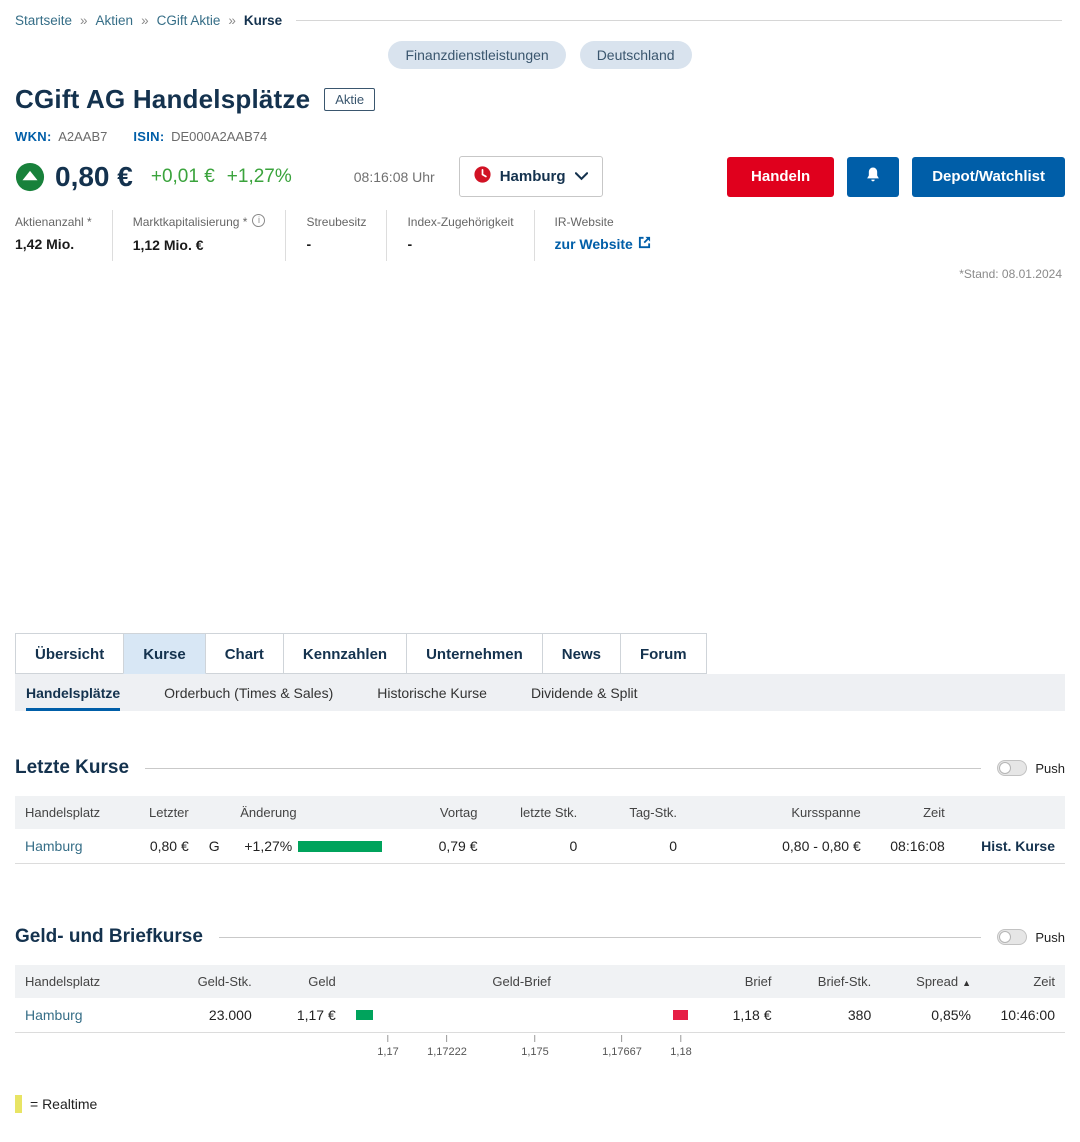 Image resolution: width=1080 pixels, height=1142 pixels. I want to click on subtab-dividende-split: Dividende & Split, so click(584, 692).